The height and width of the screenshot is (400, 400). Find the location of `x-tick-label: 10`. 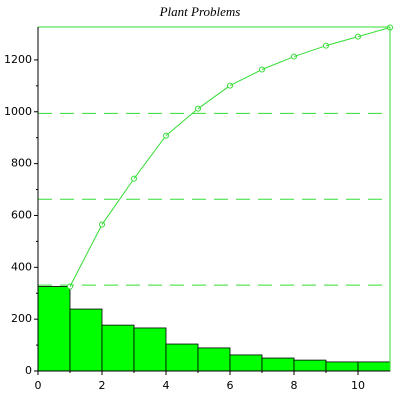

x-tick-label: 10 is located at coordinates (358, 385).